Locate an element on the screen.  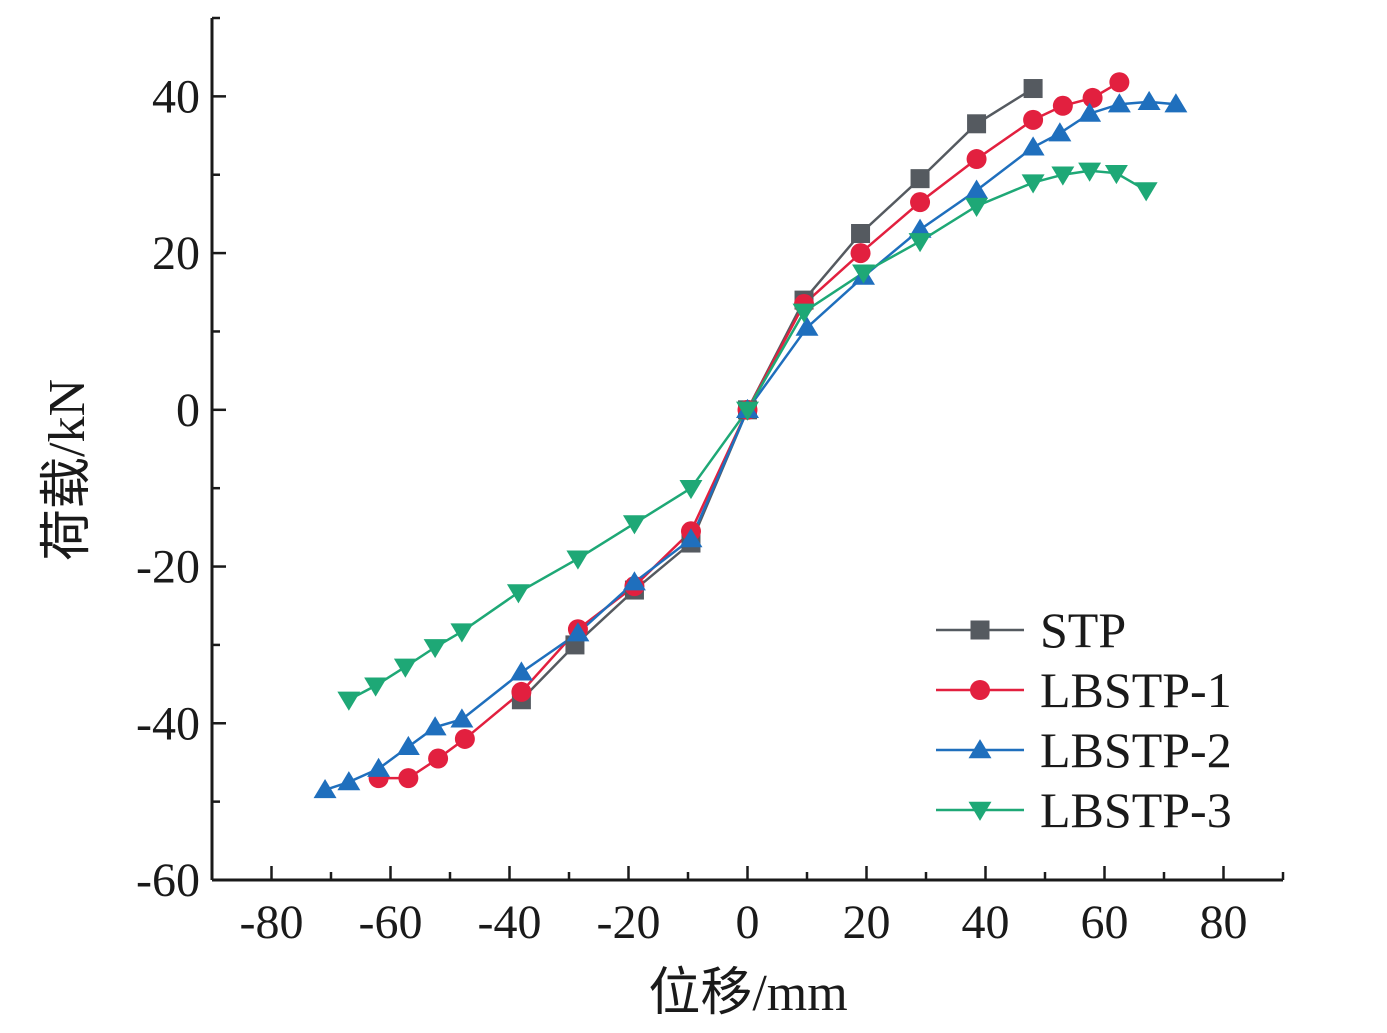
y-tick-label: 20 is located at coordinates (176, 253).